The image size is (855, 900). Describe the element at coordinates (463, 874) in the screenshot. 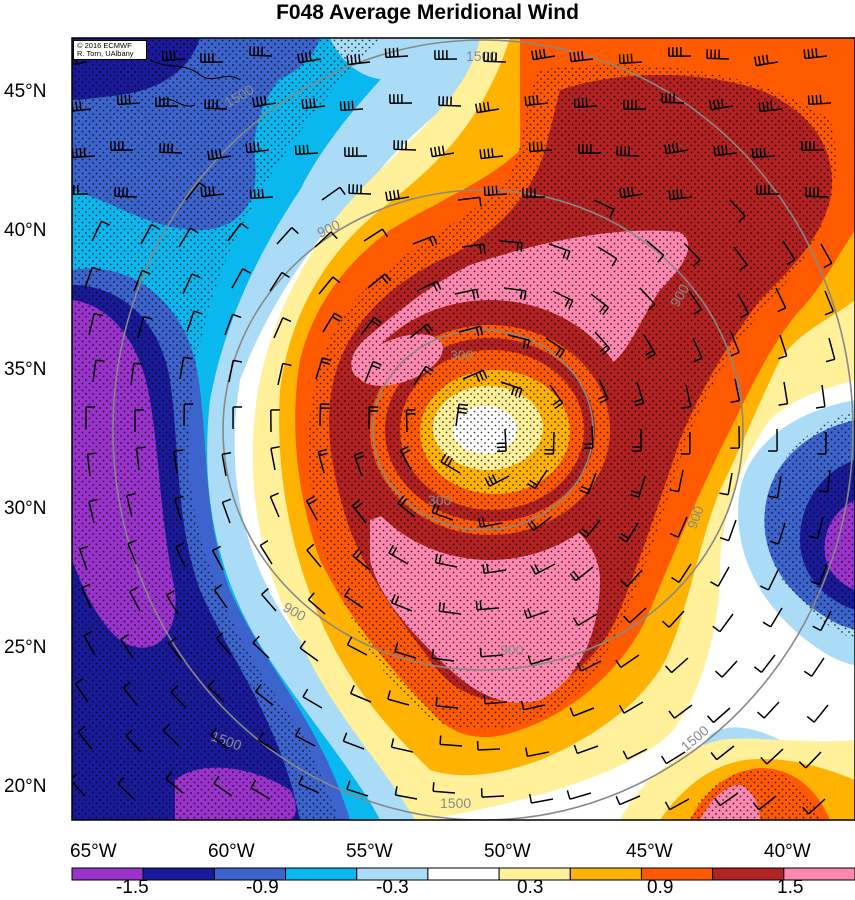

I see `colorbar` at that location.